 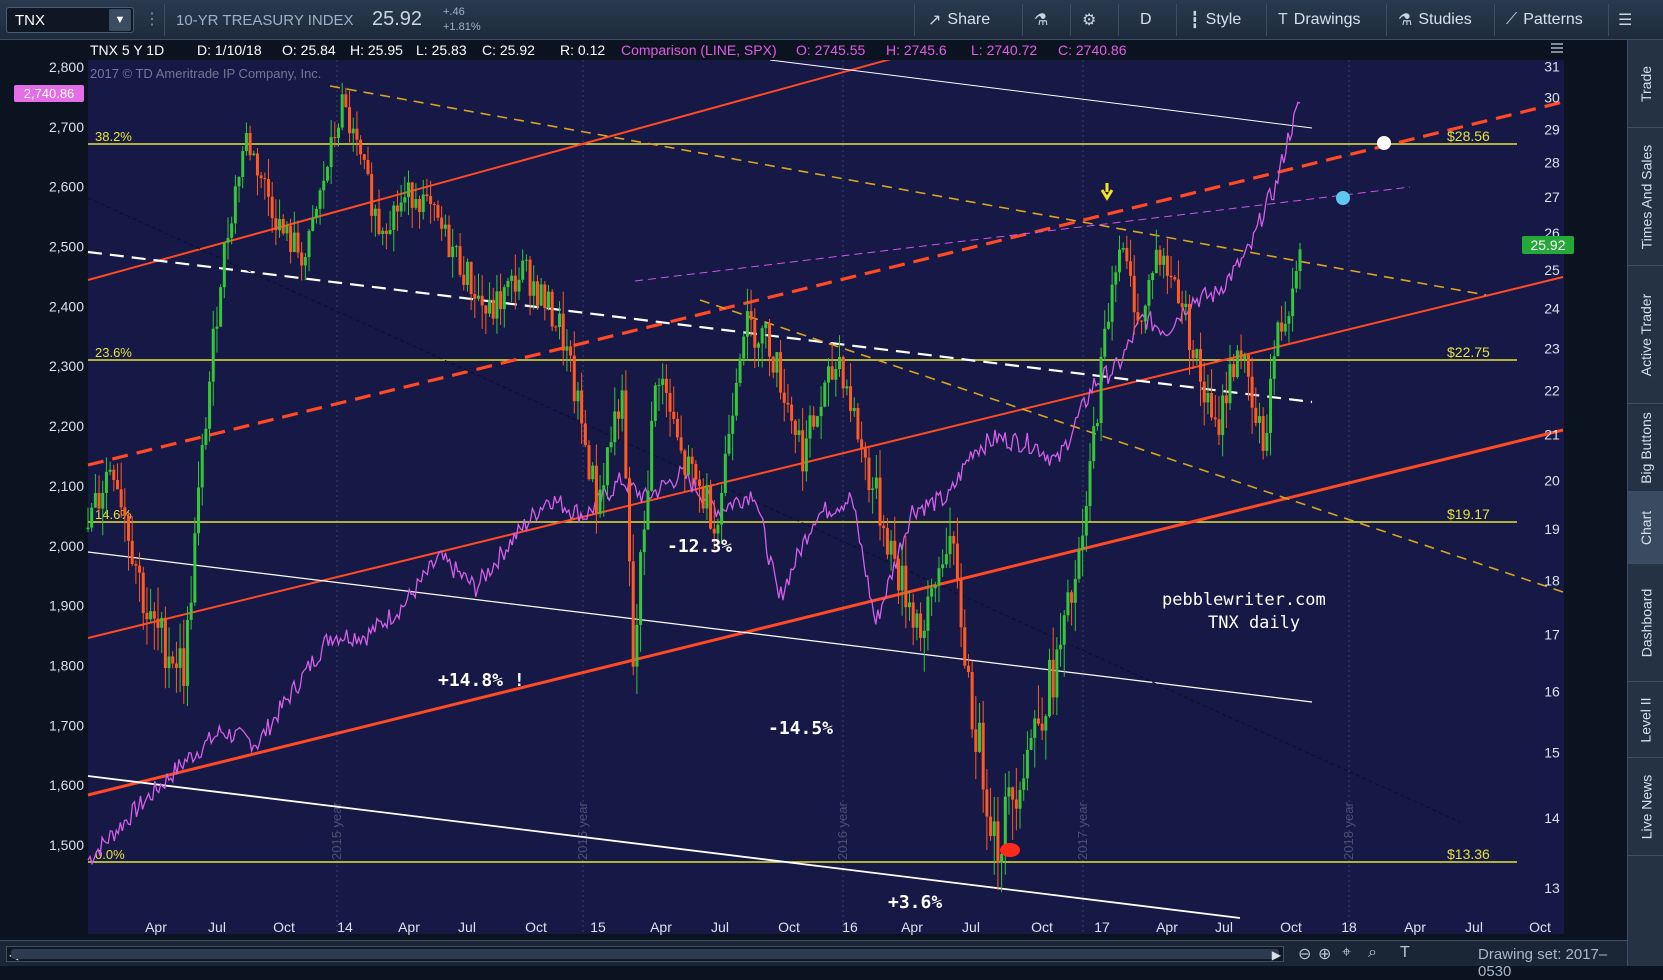 I want to click on right-axis-tick-label: 28, so click(x=1552, y=163).